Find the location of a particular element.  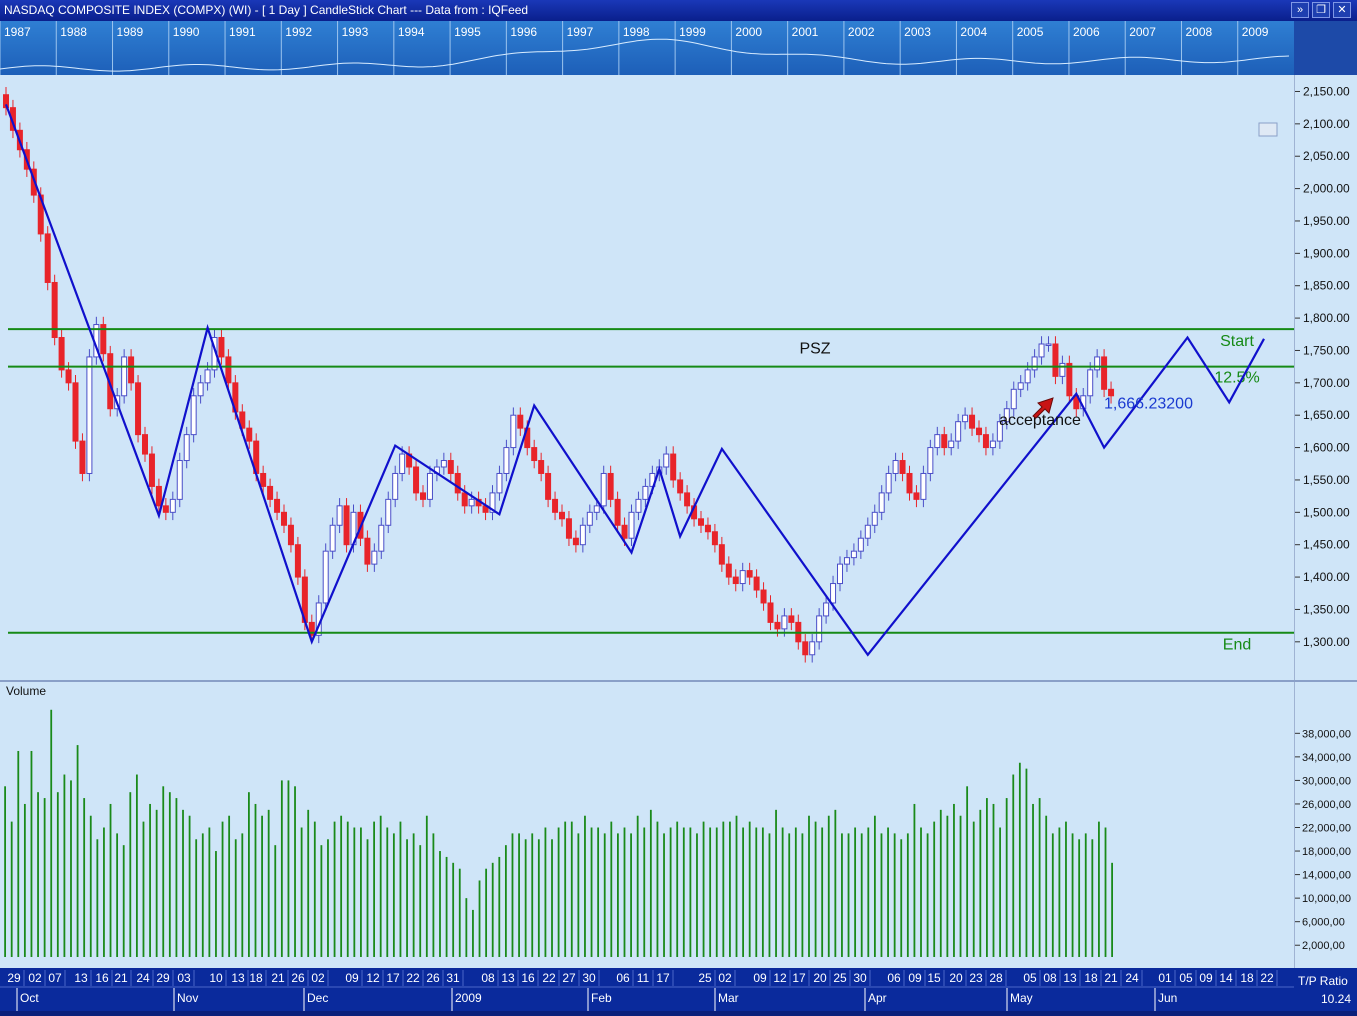

level-label: Start is located at coordinates (1237, 341).